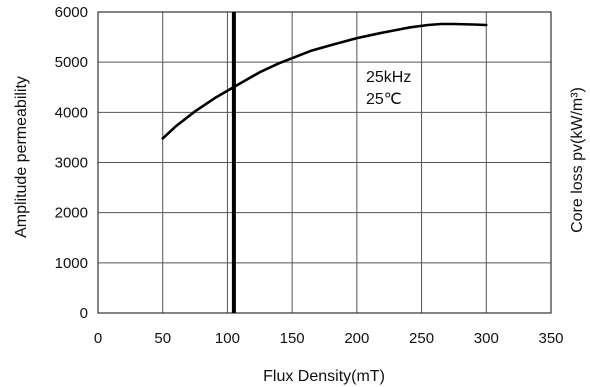 This screenshot has width=590, height=387. What do you see at coordinates (577, 160) in the screenshot?
I see `y2-axis-title: Core loss pv(kW/m³)` at bounding box center [577, 160].